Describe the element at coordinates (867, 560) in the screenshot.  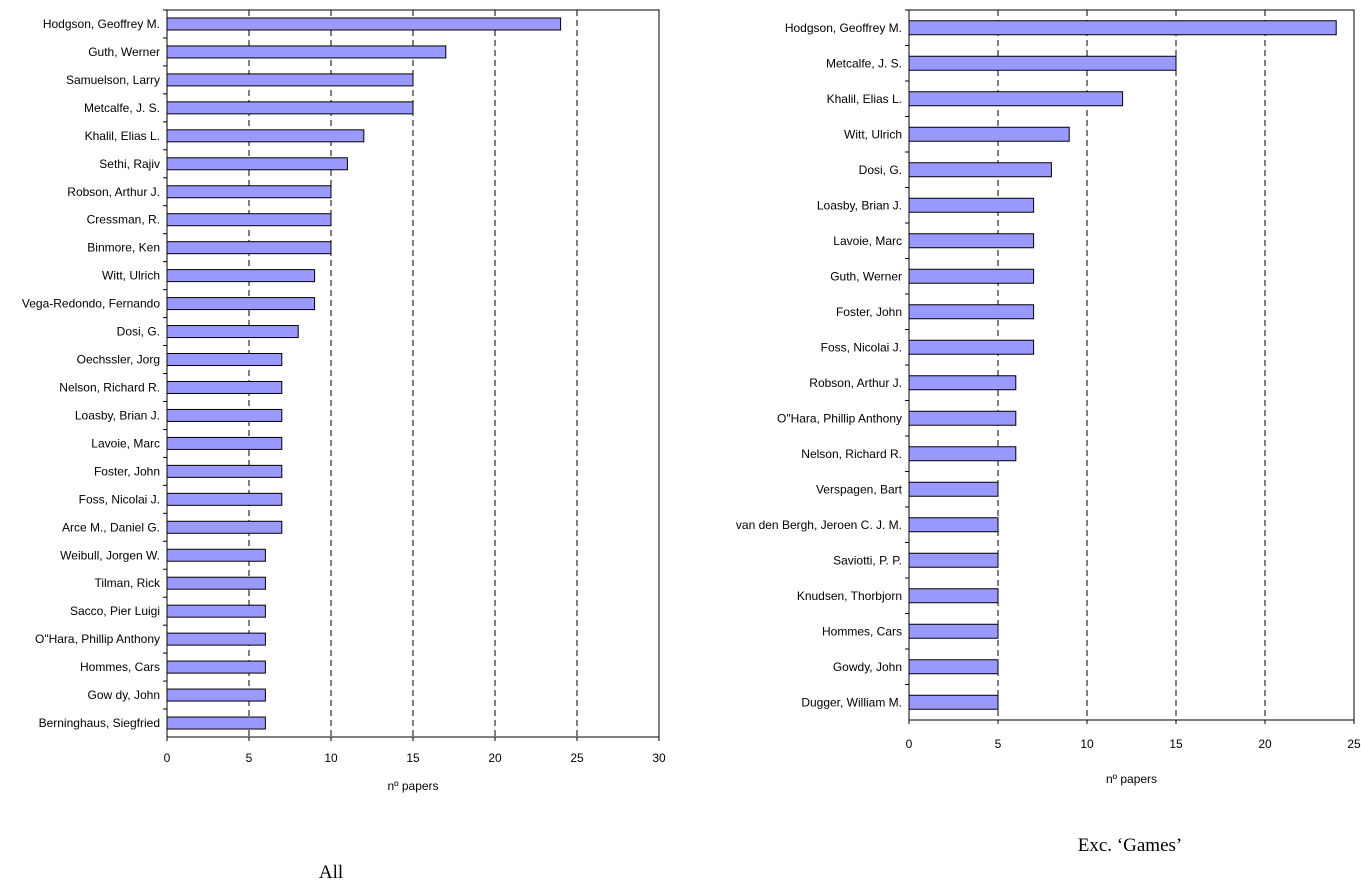
I see `category-label: Saviotti, P. P.` at that location.